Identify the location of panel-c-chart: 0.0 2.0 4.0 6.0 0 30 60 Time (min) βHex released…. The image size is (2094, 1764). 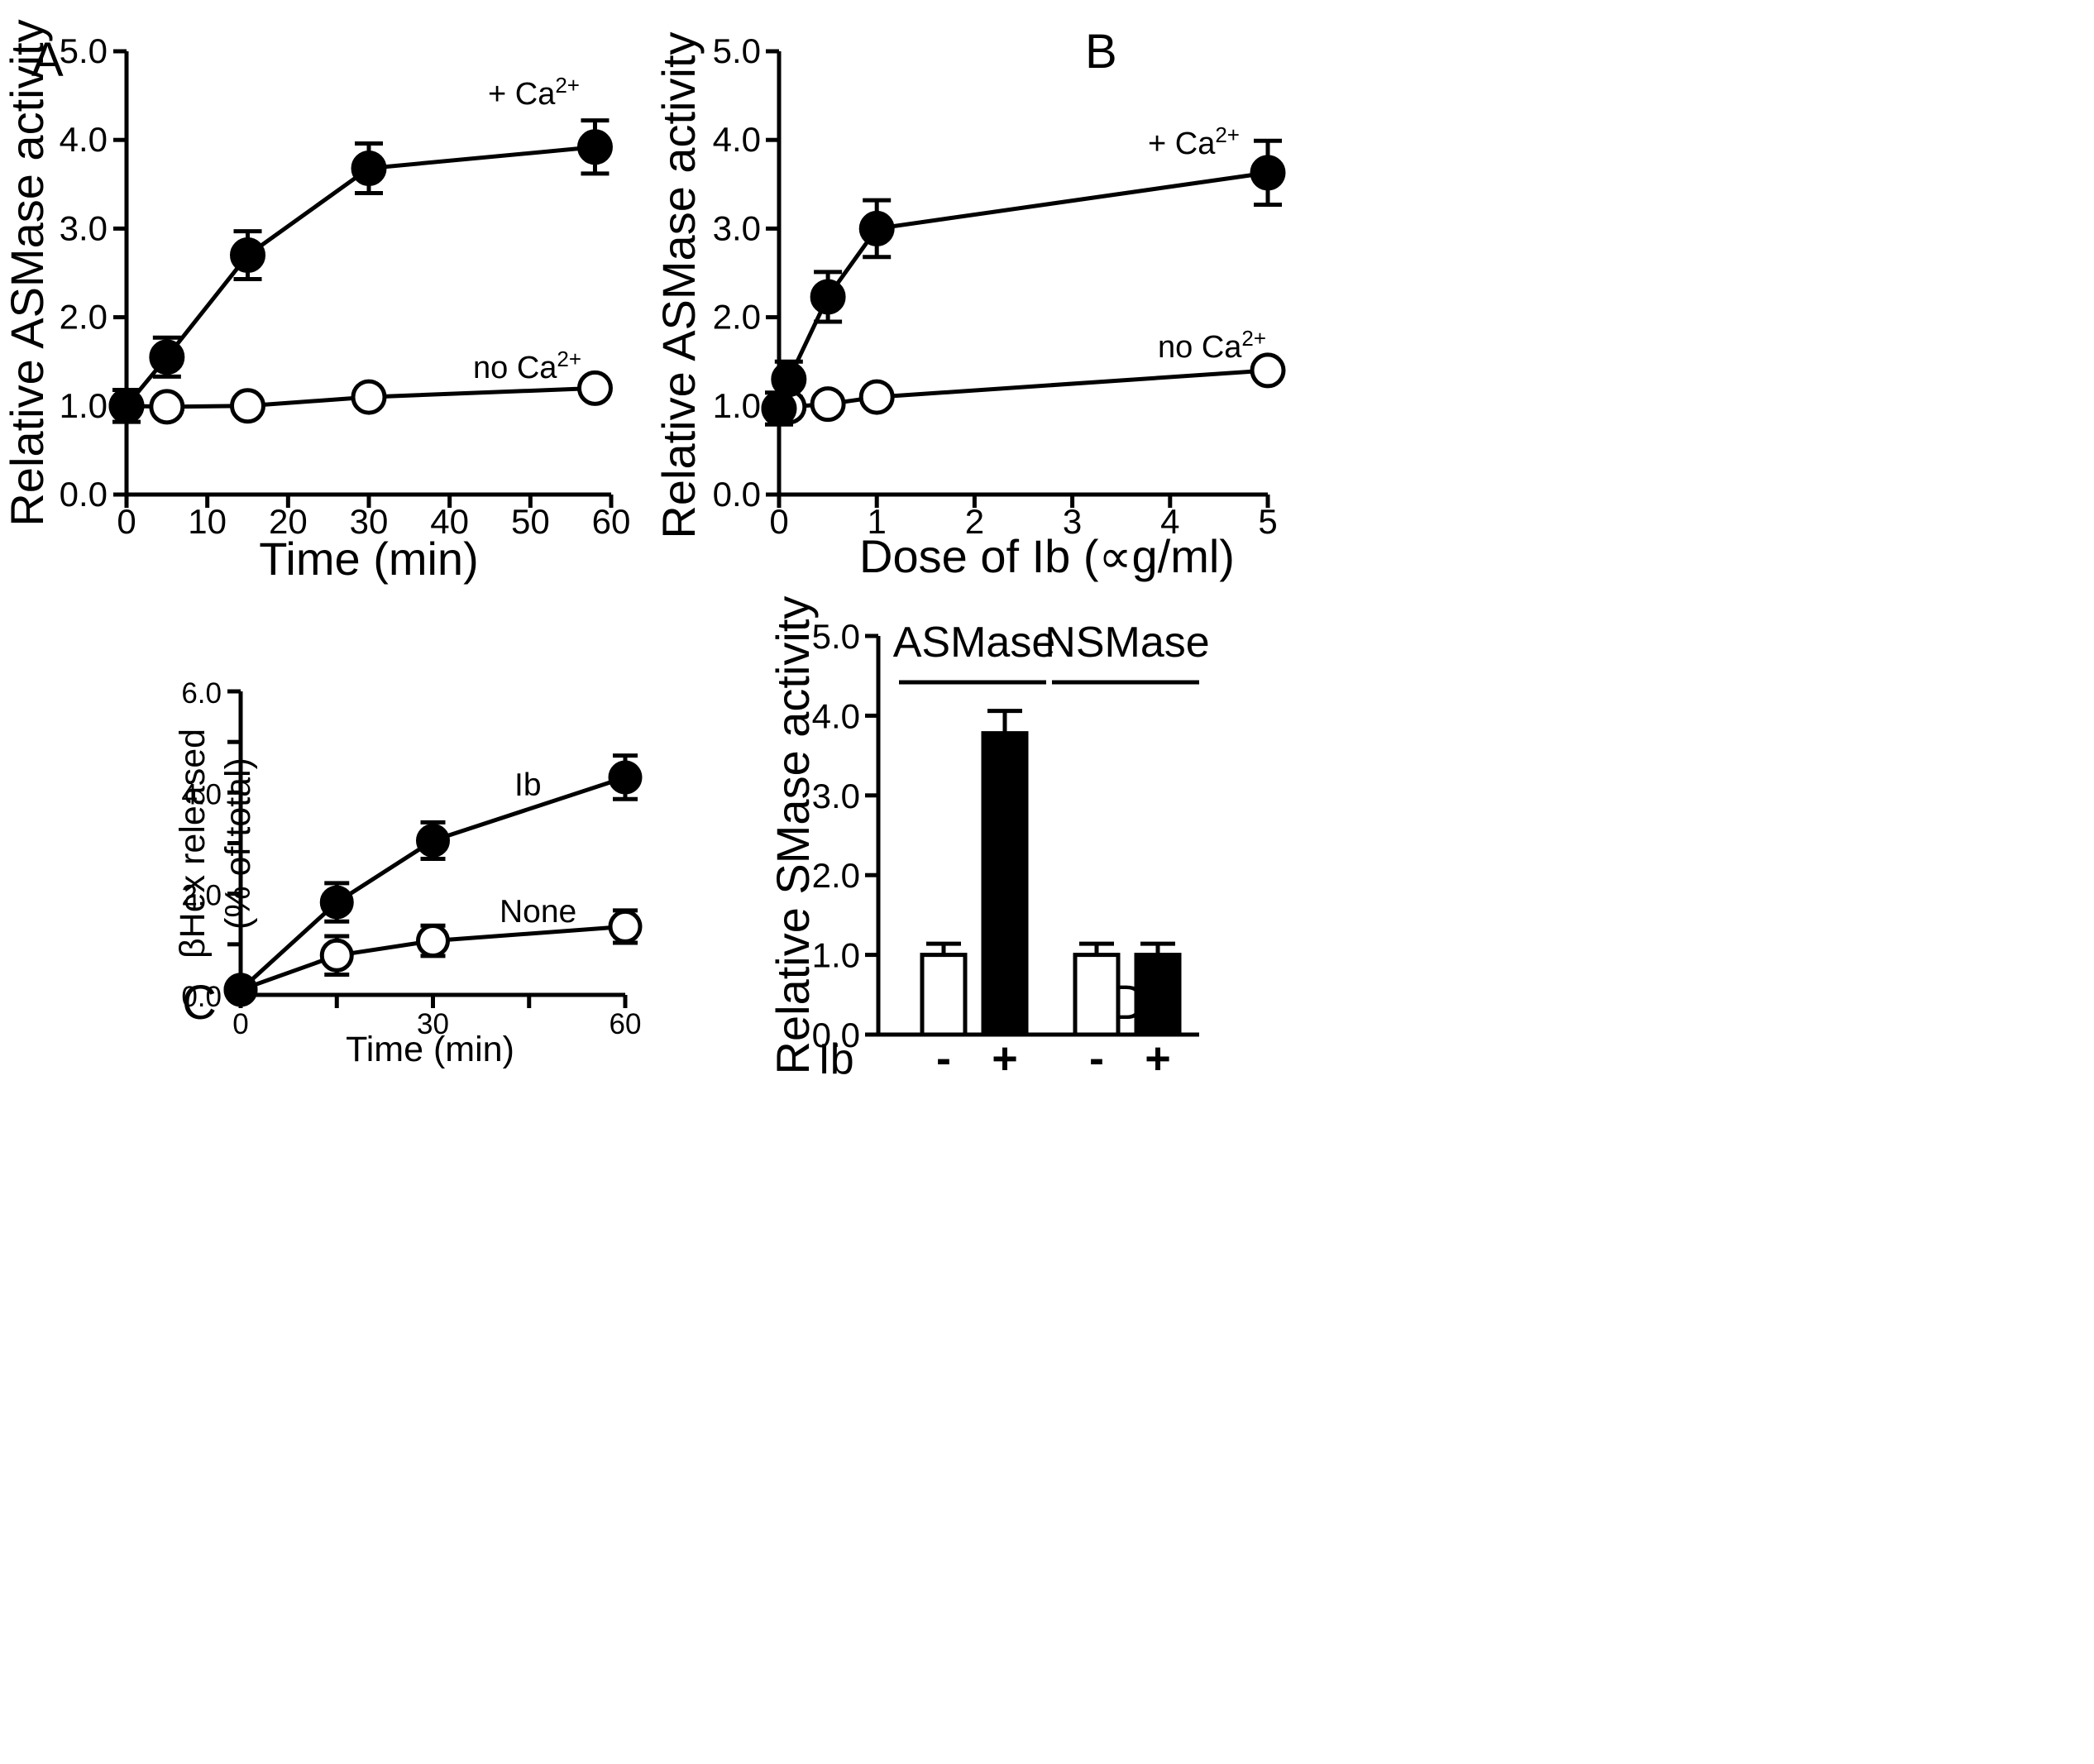
(408, 873).